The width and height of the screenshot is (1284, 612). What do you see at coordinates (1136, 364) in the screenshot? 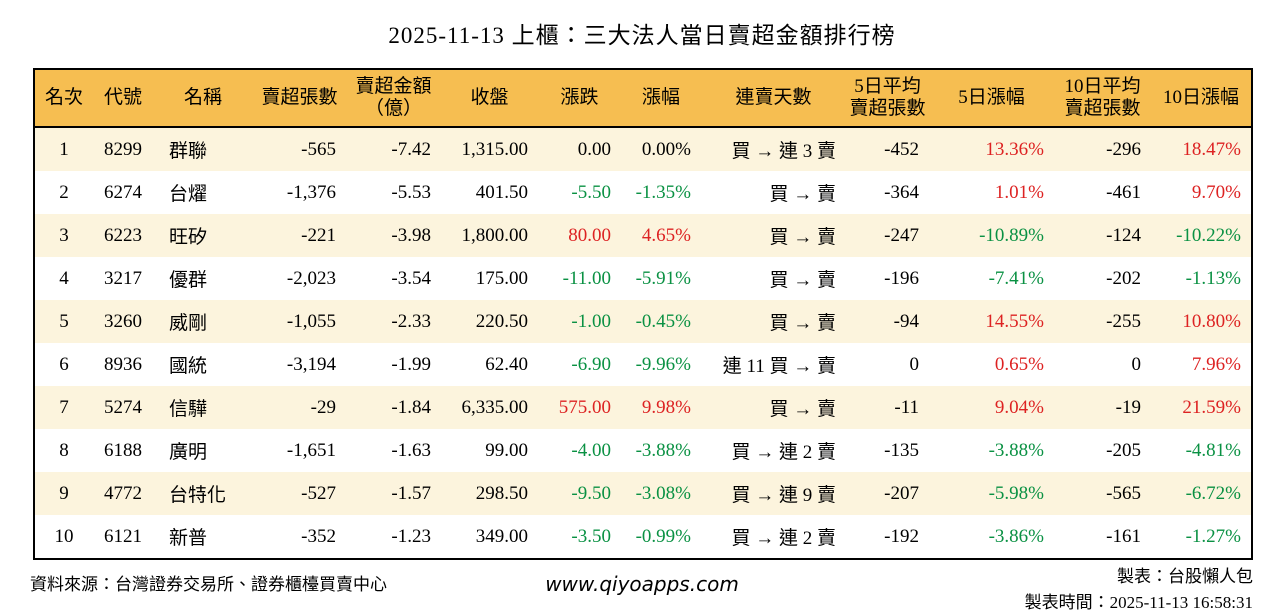
I see `avg10-cell: 0` at bounding box center [1136, 364].